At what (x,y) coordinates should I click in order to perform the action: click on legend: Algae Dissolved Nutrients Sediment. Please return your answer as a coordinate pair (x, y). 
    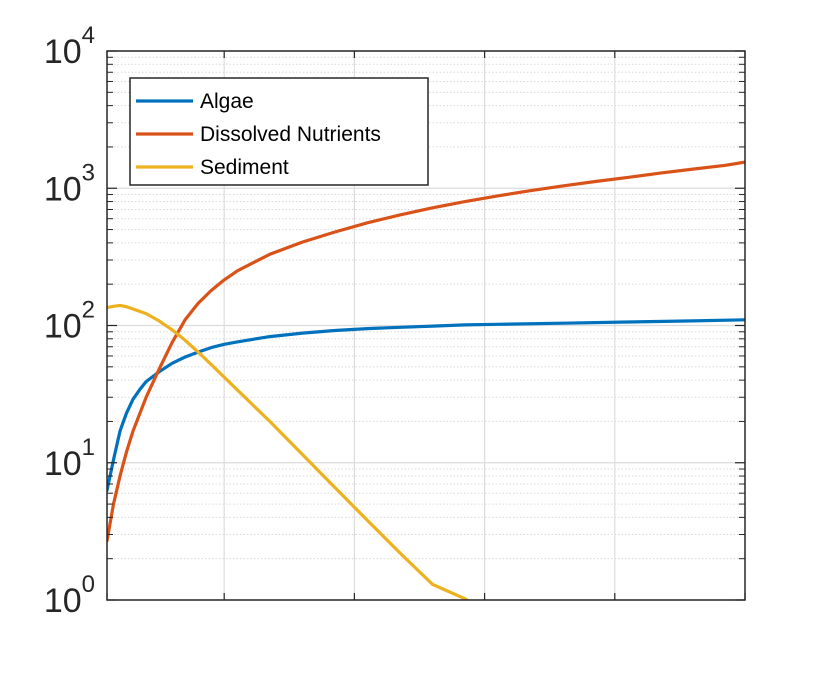
    Looking at the image, I should click on (279, 131).